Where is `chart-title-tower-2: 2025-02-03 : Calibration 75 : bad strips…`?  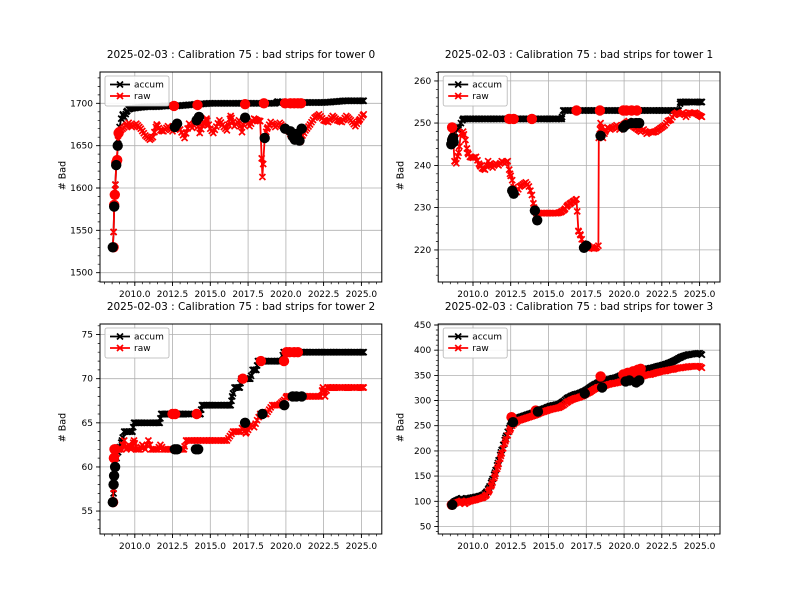 chart-title-tower-2: 2025-02-03 : Calibration 75 : bad strips… is located at coordinates (241, 307).